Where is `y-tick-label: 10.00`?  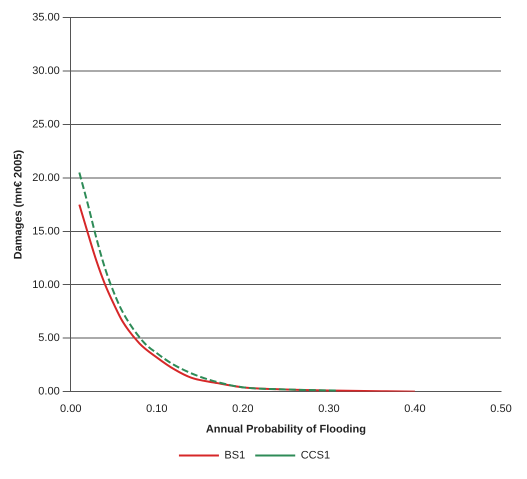
y-tick-label: 10.00 is located at coordinates (46, 284).